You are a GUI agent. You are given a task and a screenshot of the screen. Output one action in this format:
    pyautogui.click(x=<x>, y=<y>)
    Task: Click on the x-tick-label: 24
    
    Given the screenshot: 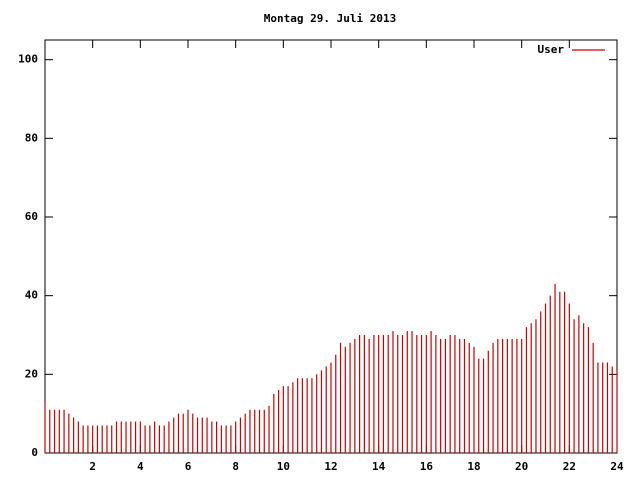 What is the action you would take?
    pyautogui.click(x=617, y=466)
    